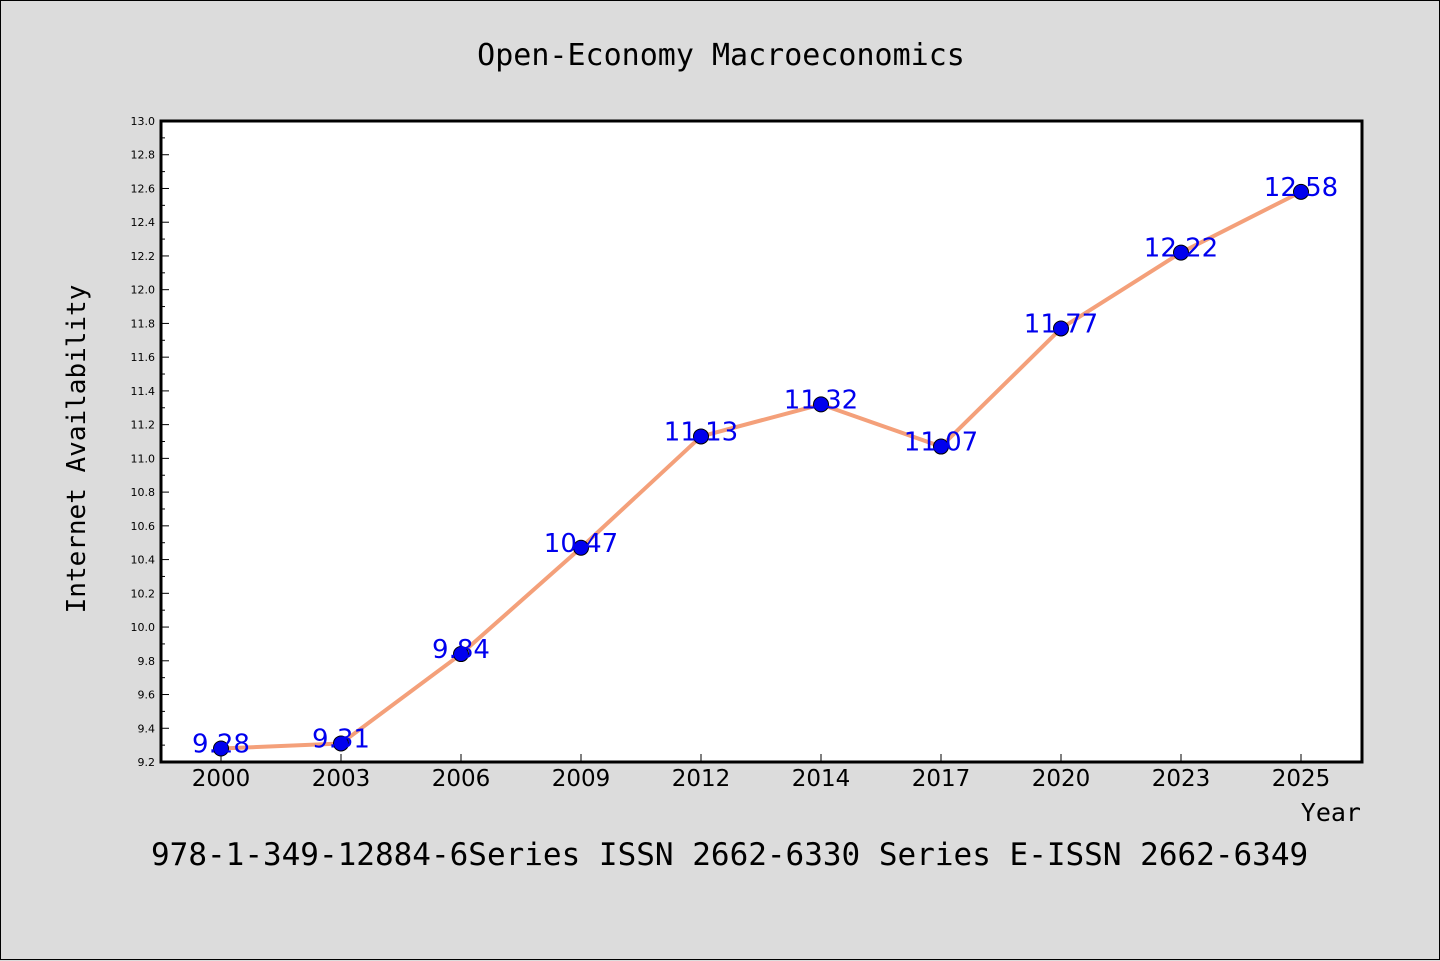 Image resolution: width=1440 pixels, height=961 pixels. I want to click on data-label-2025: 12.58, so click(1301, 188).